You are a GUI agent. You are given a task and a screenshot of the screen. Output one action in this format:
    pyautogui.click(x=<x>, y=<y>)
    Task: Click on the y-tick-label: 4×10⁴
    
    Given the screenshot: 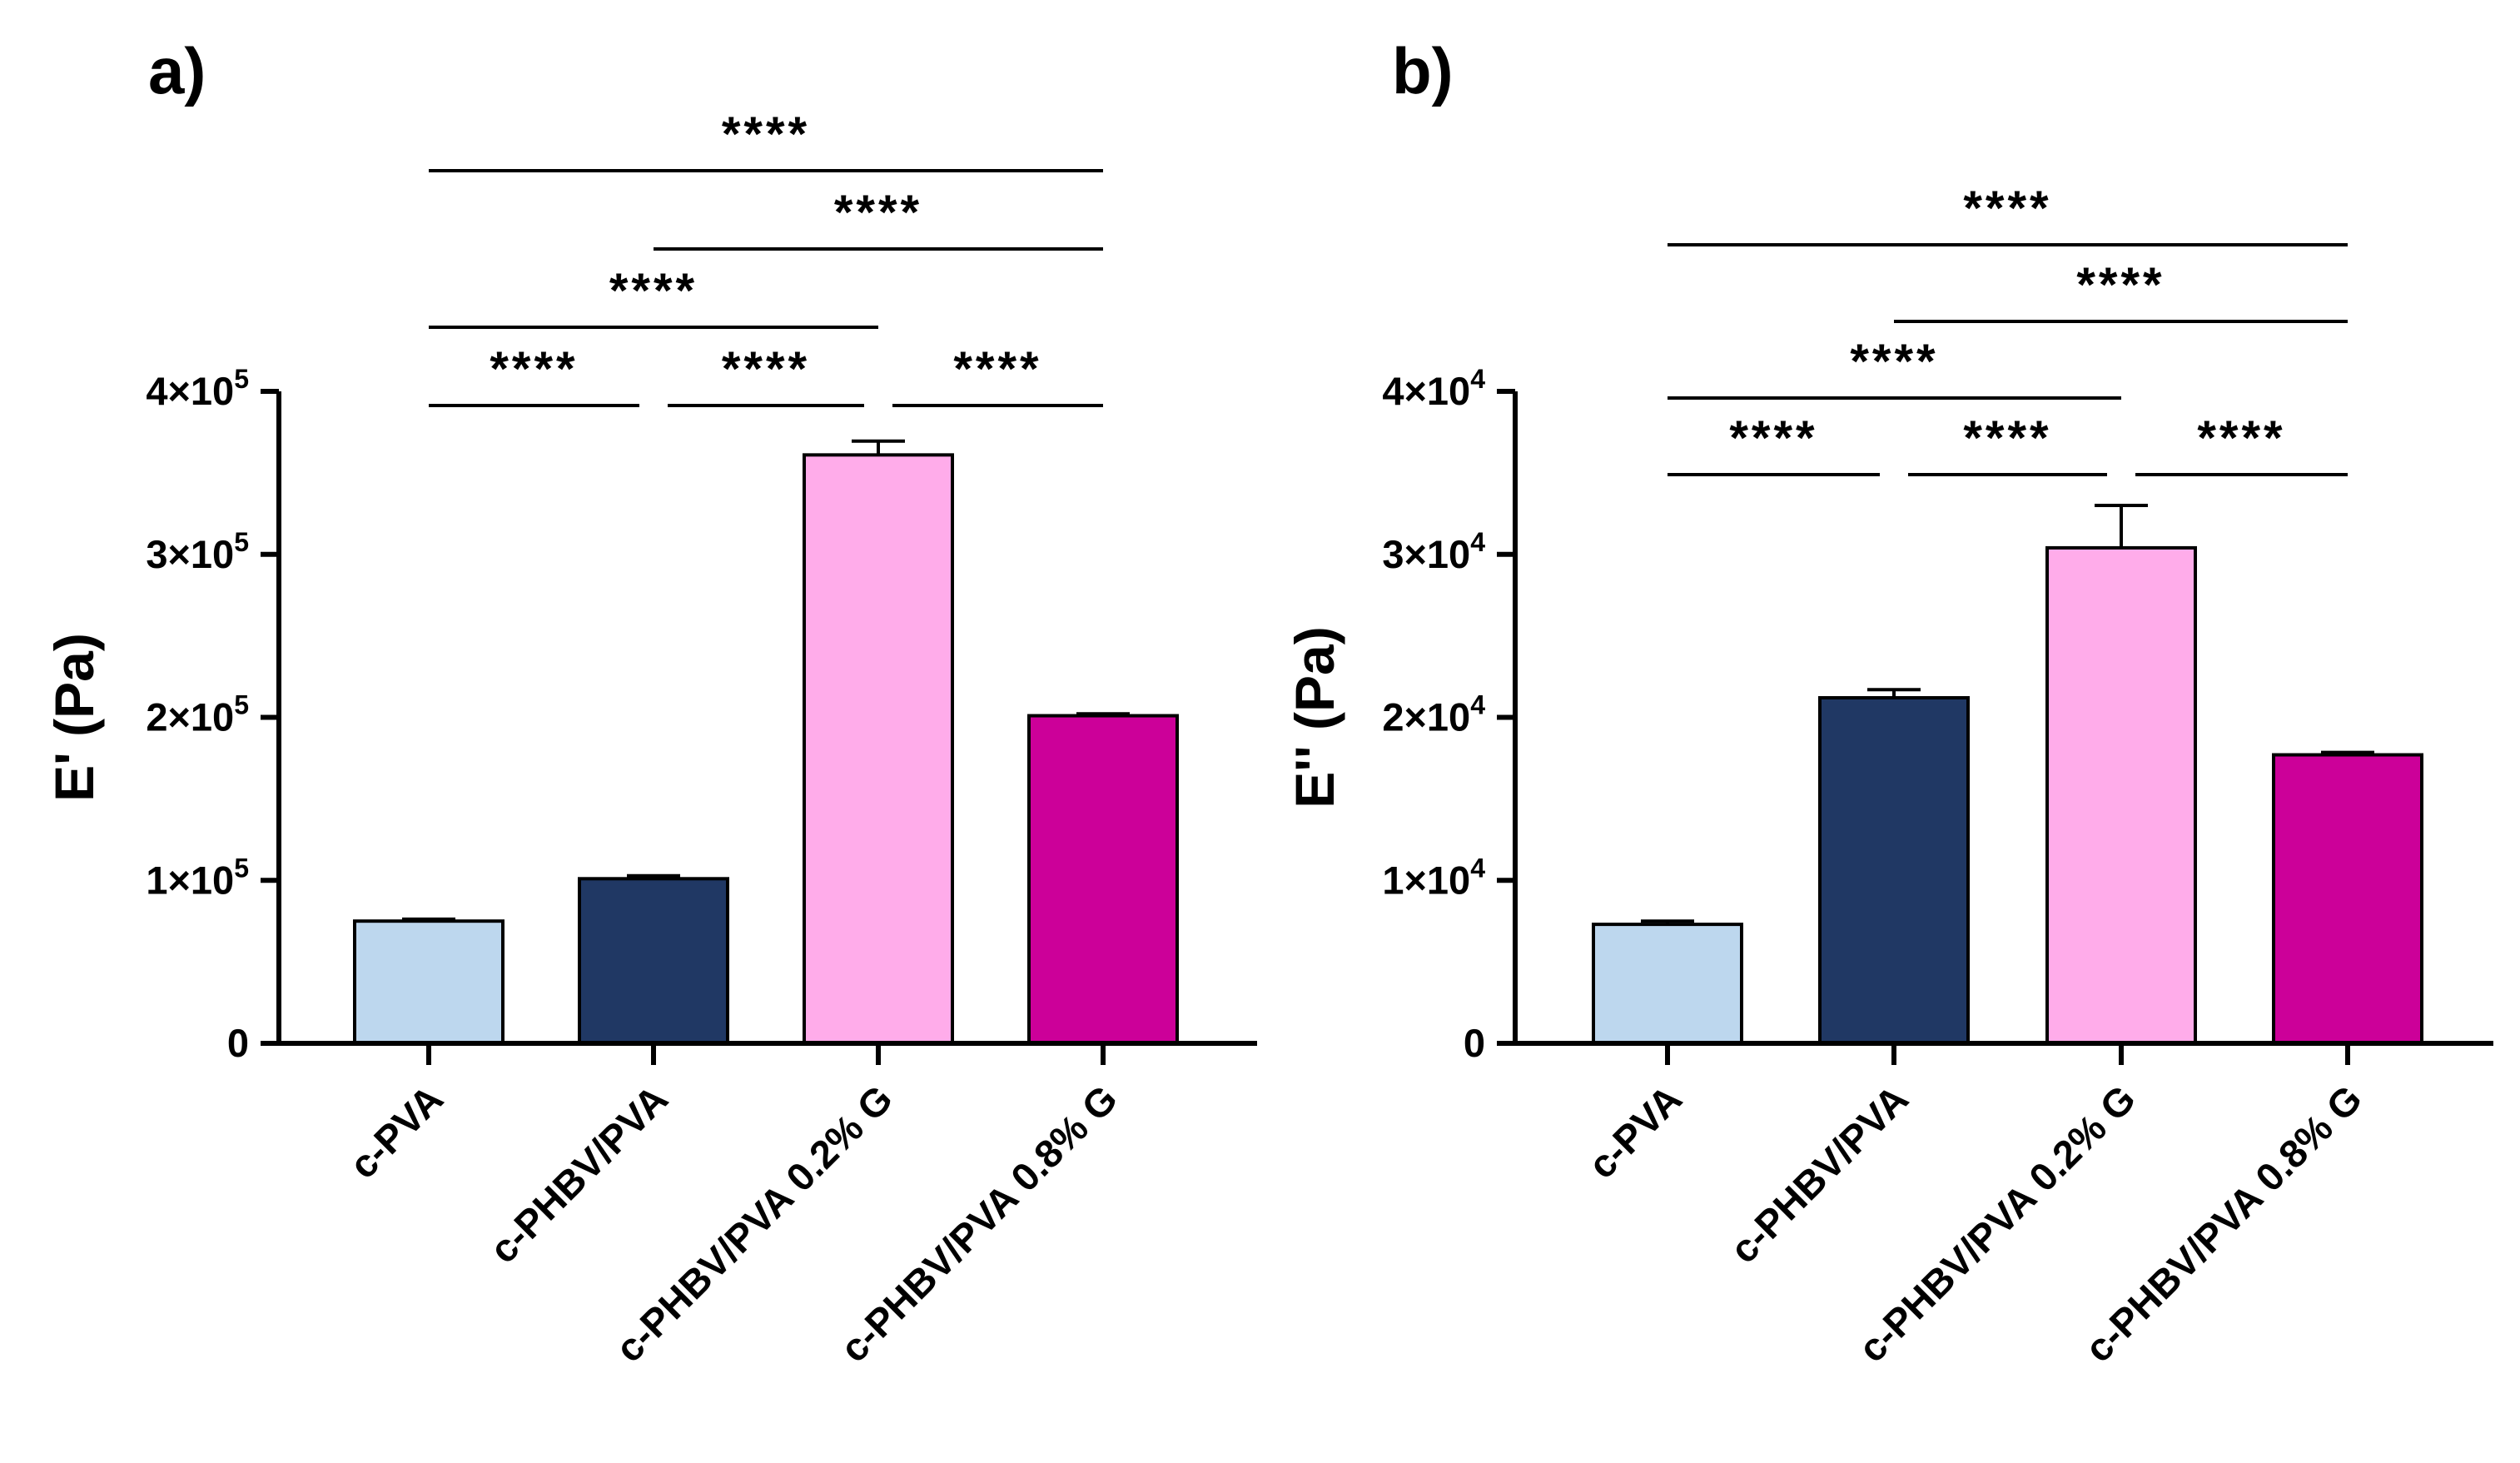 What is the action you would take?
    pyautogui.click(x=1433, y=388)
    